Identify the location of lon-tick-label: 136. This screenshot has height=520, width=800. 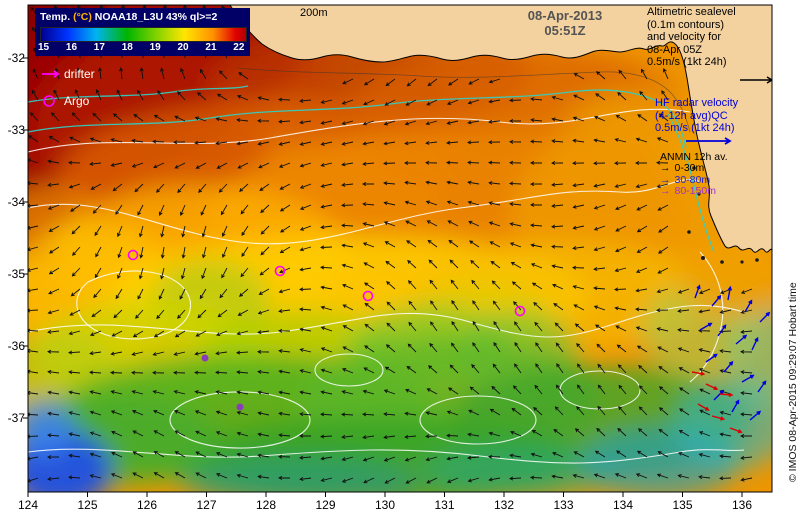
(742, 505).